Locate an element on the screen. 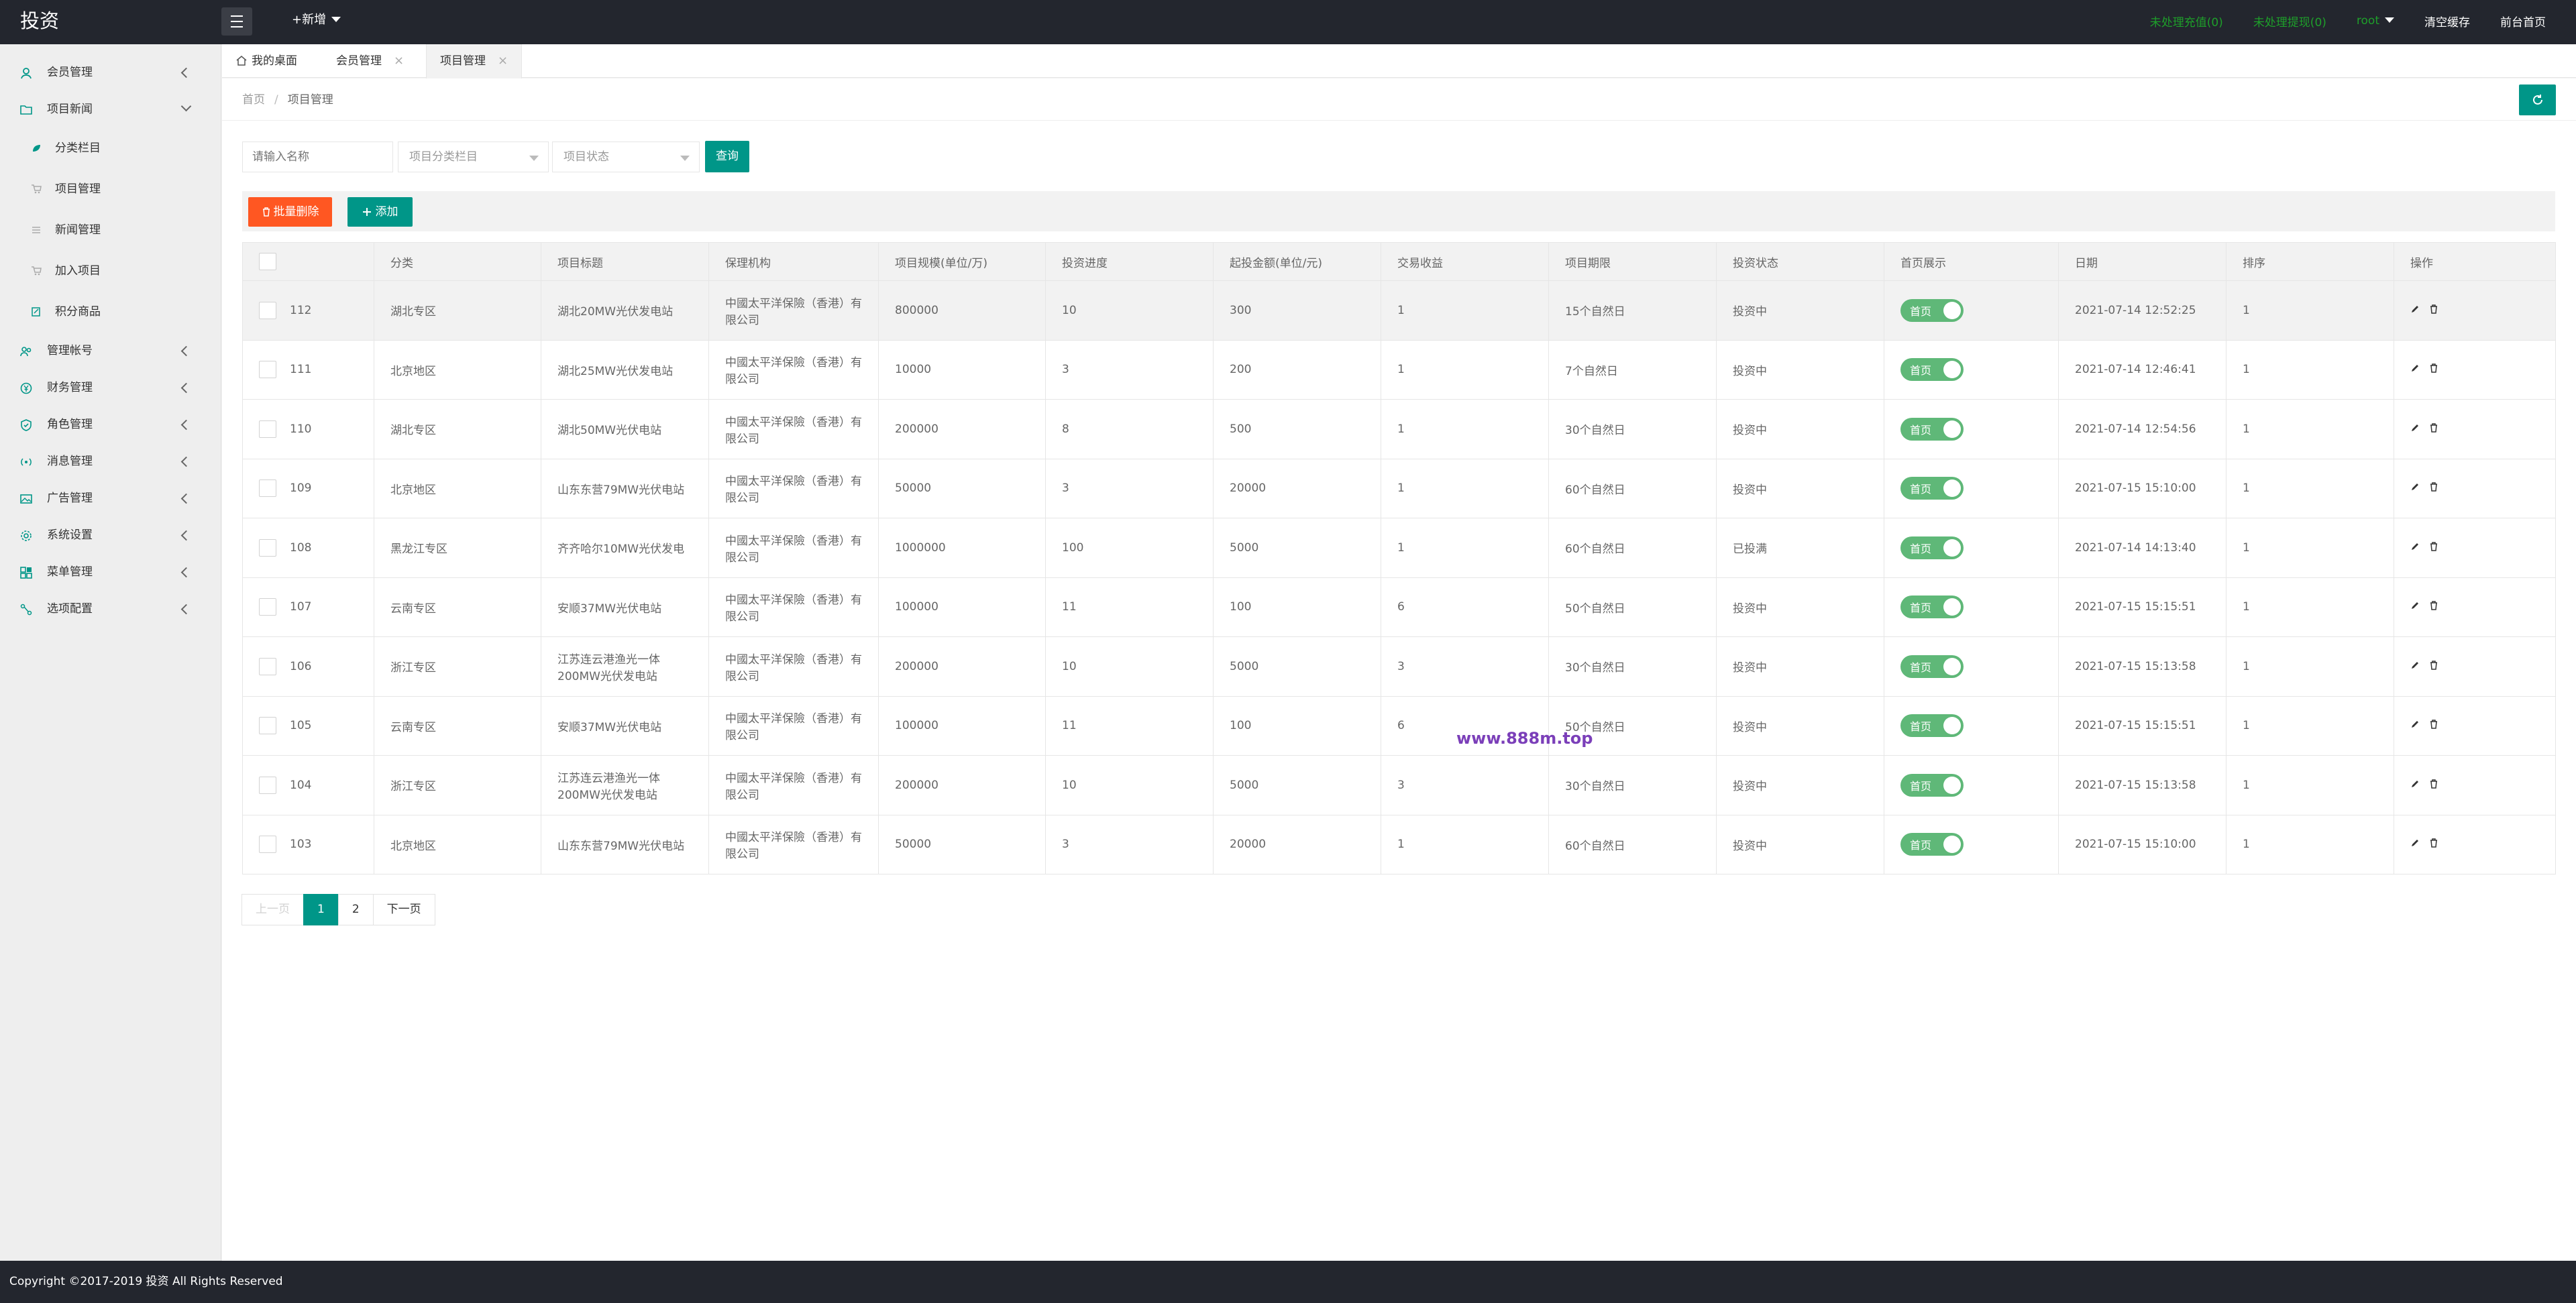 The image size is (2576, 1303). sidebar-item-system-settings: 系统设置 is located at coordinates (110, 535).